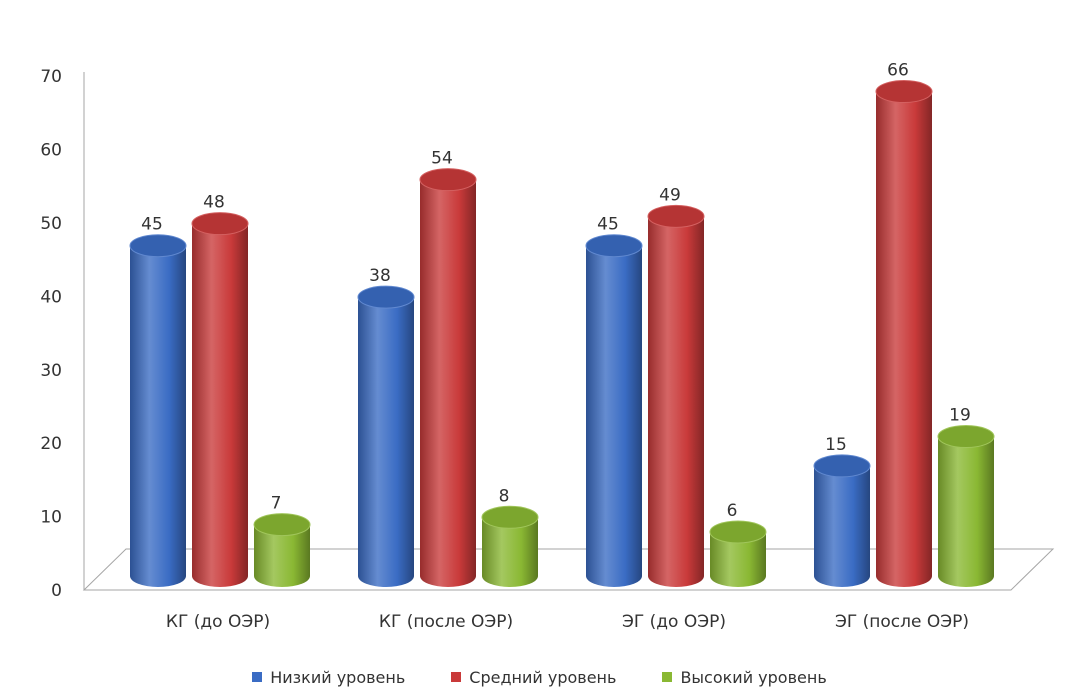 This screenshot has height=699, width=1079. I want to click on legend-swatch-low, so click(257, 677).